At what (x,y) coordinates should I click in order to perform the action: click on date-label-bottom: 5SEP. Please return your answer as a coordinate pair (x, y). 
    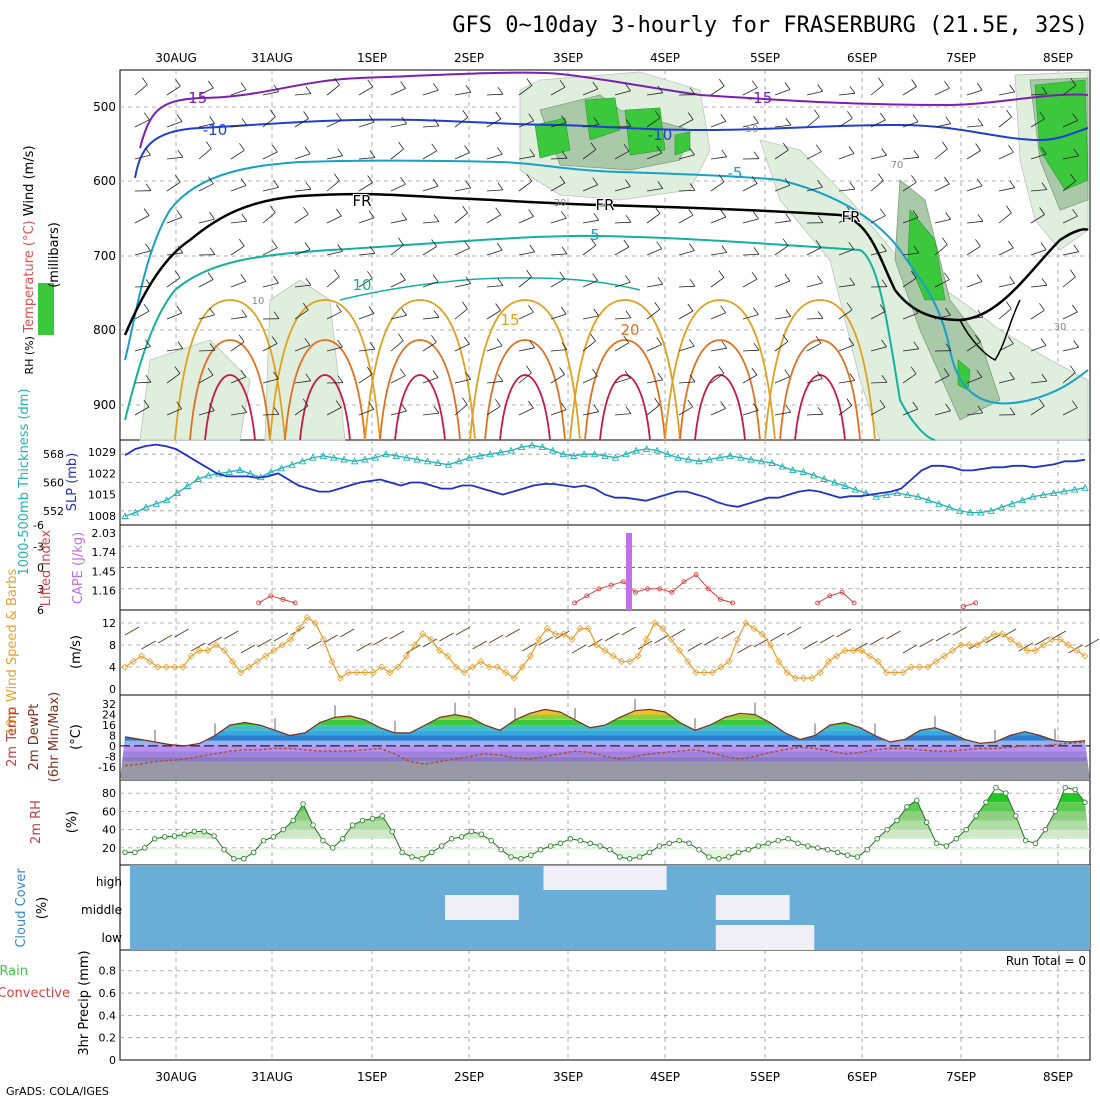
    Looking at the image, I should click on (765, 1077).